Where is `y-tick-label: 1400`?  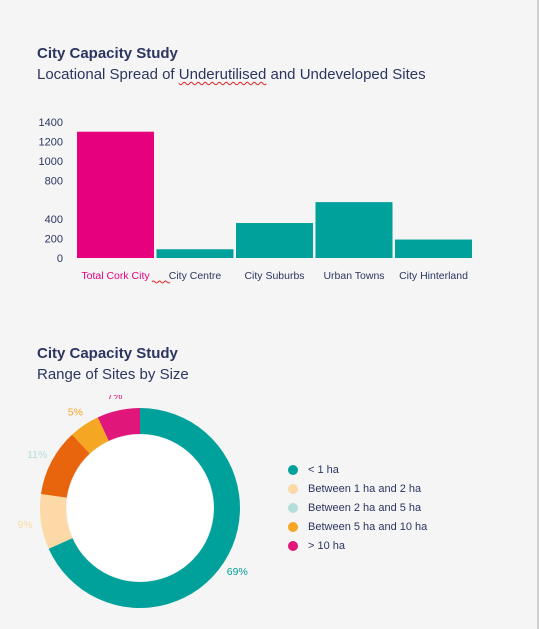
y-tick-label: 1400 is located at coordinates (51, 123).